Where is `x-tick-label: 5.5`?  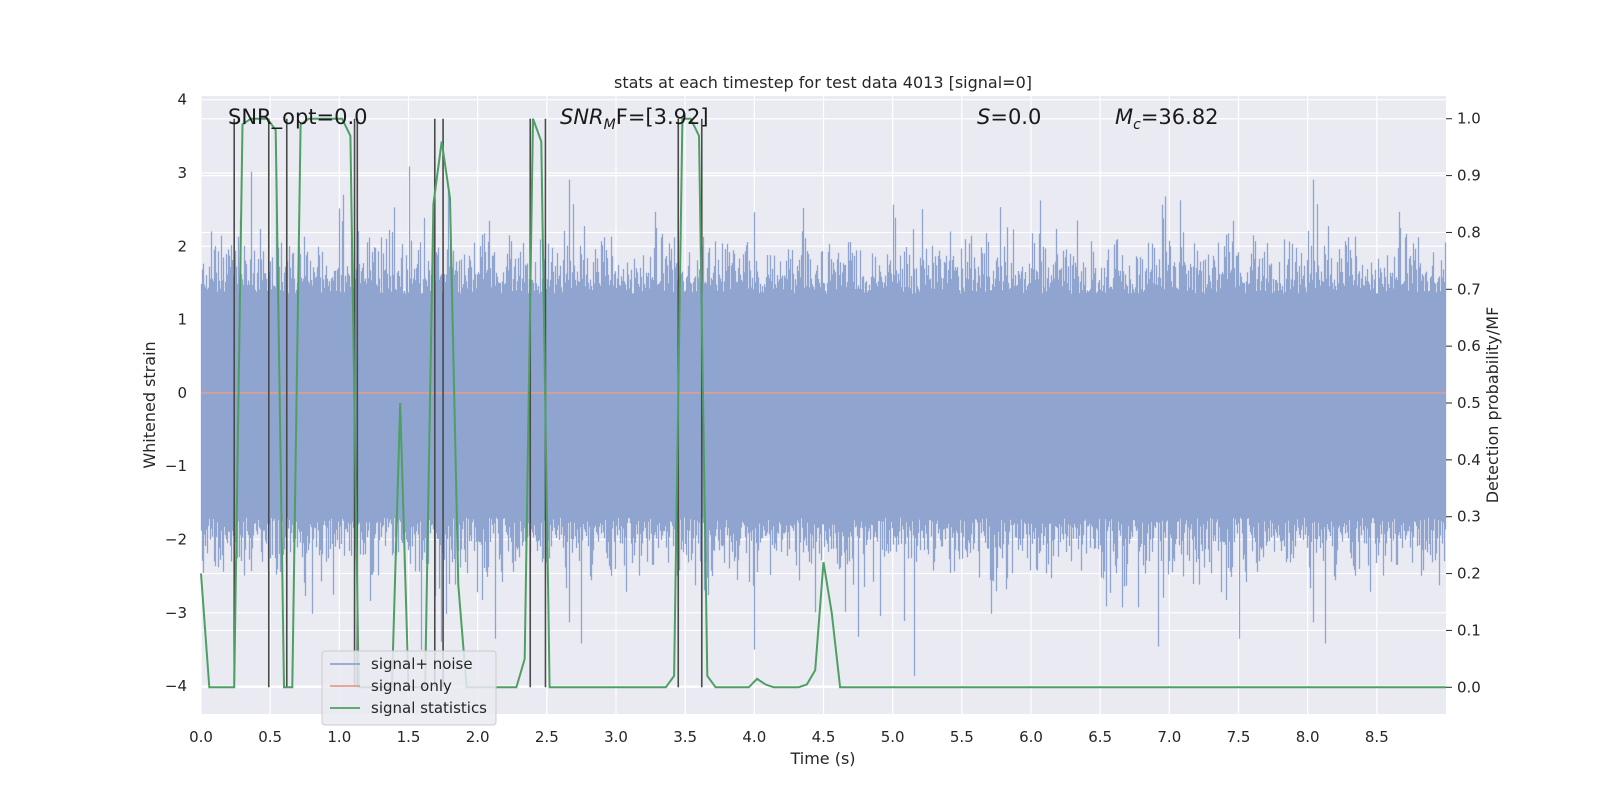
x-tick-label: 5.5 is located at coordinates (962, 737).